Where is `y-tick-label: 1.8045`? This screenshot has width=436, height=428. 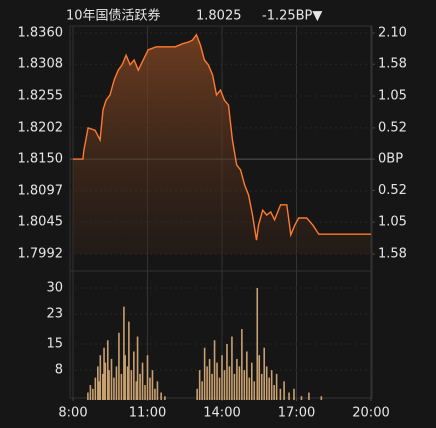
y-tick-label: 1.8045 is located at coordinates (41, 222).